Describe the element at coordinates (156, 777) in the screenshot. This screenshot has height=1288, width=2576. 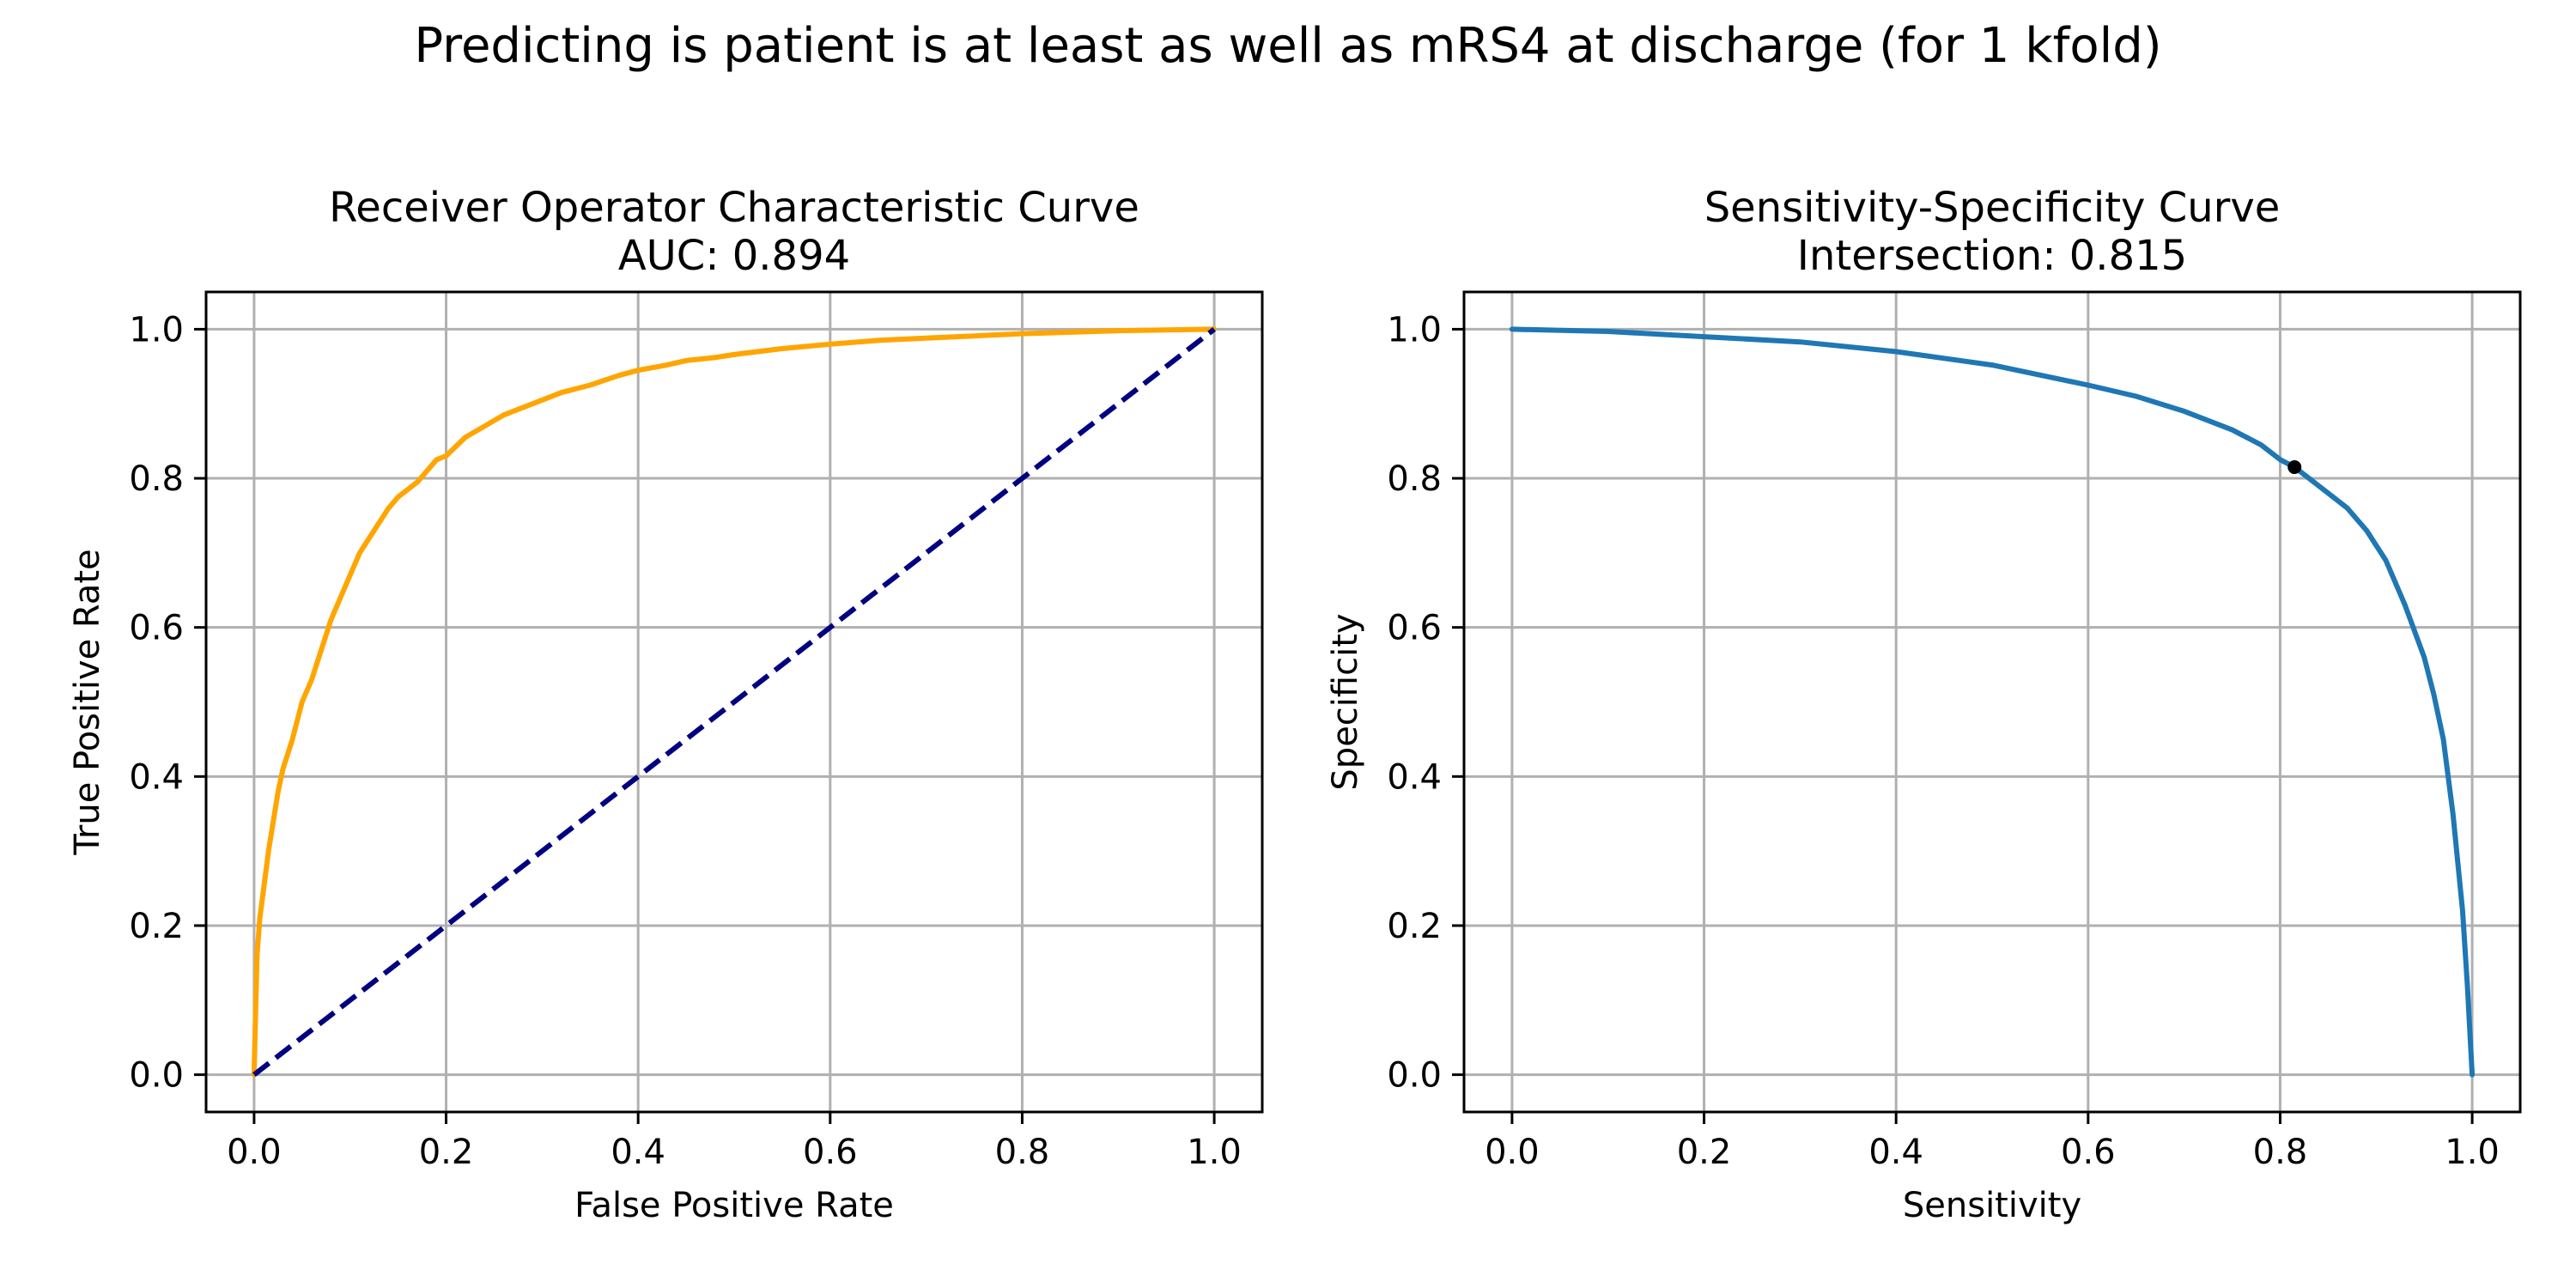
I see `chart-0-ytick-label-2: 0.4` at that location.